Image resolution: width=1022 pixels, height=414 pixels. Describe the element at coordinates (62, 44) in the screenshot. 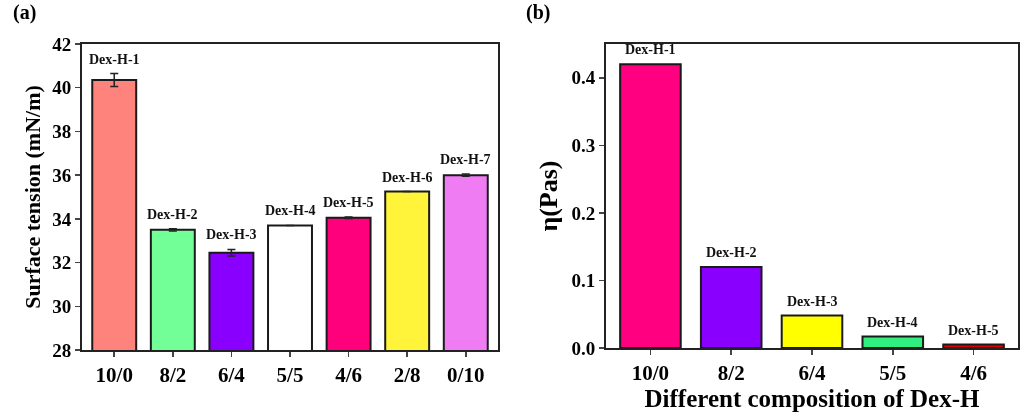

I see `y-tick-label: 42` at that location.